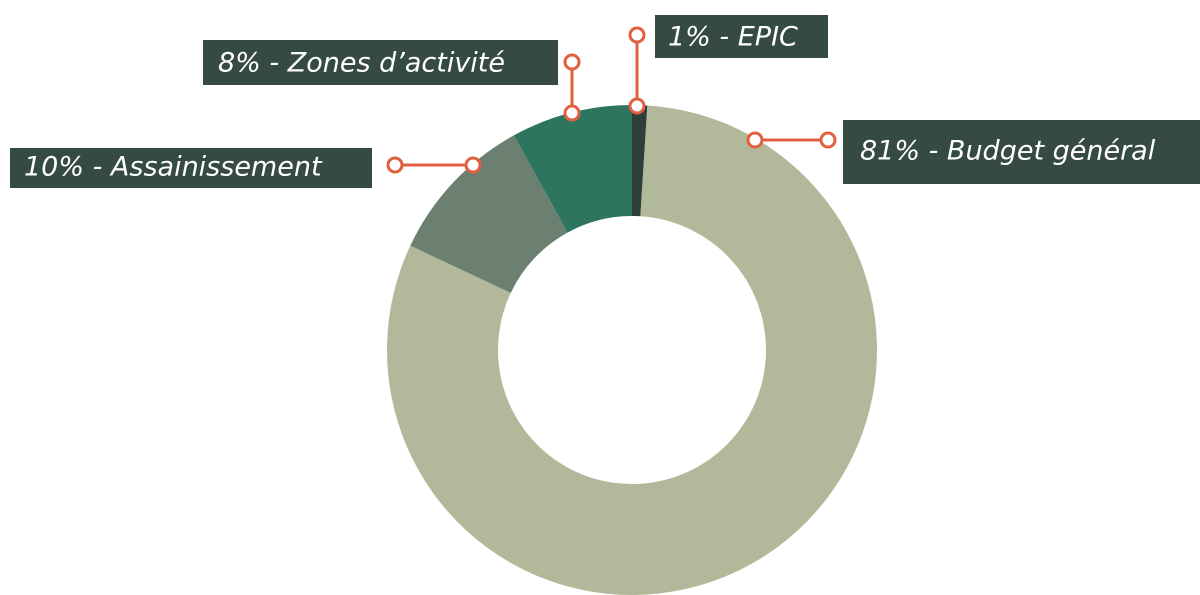 This screenshot has height=595, width=1200. I want to click on label-text: 8% - Zones d’activité, so click(361, 63).